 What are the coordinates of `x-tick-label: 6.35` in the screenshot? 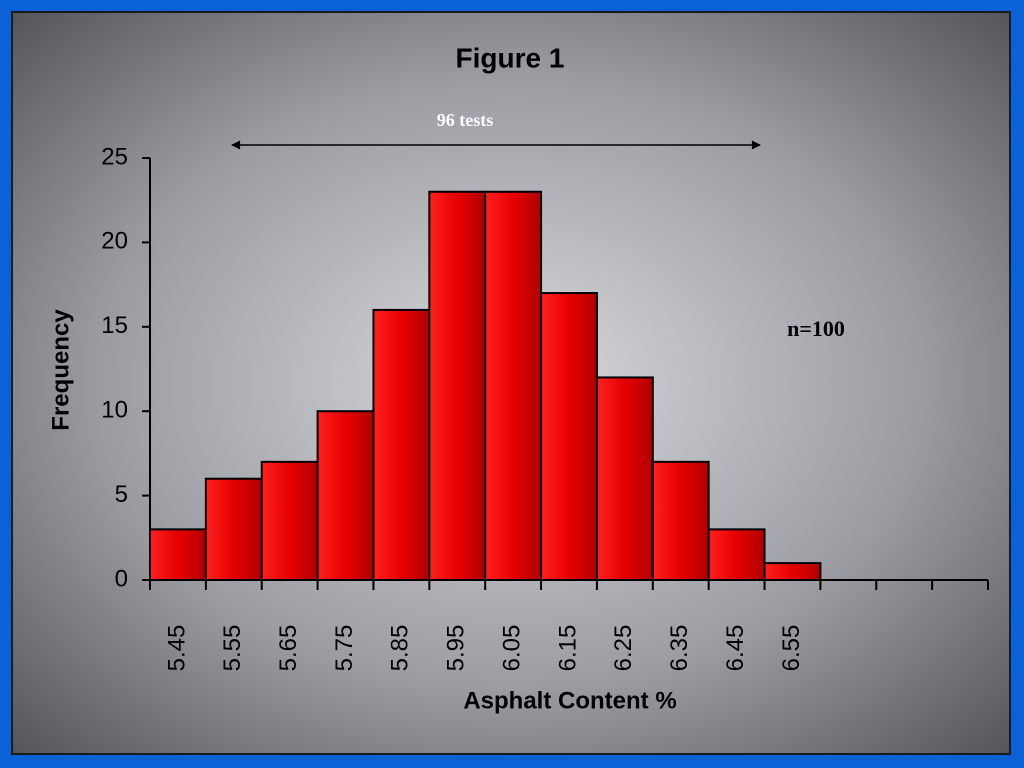 It's located at (679, 648).